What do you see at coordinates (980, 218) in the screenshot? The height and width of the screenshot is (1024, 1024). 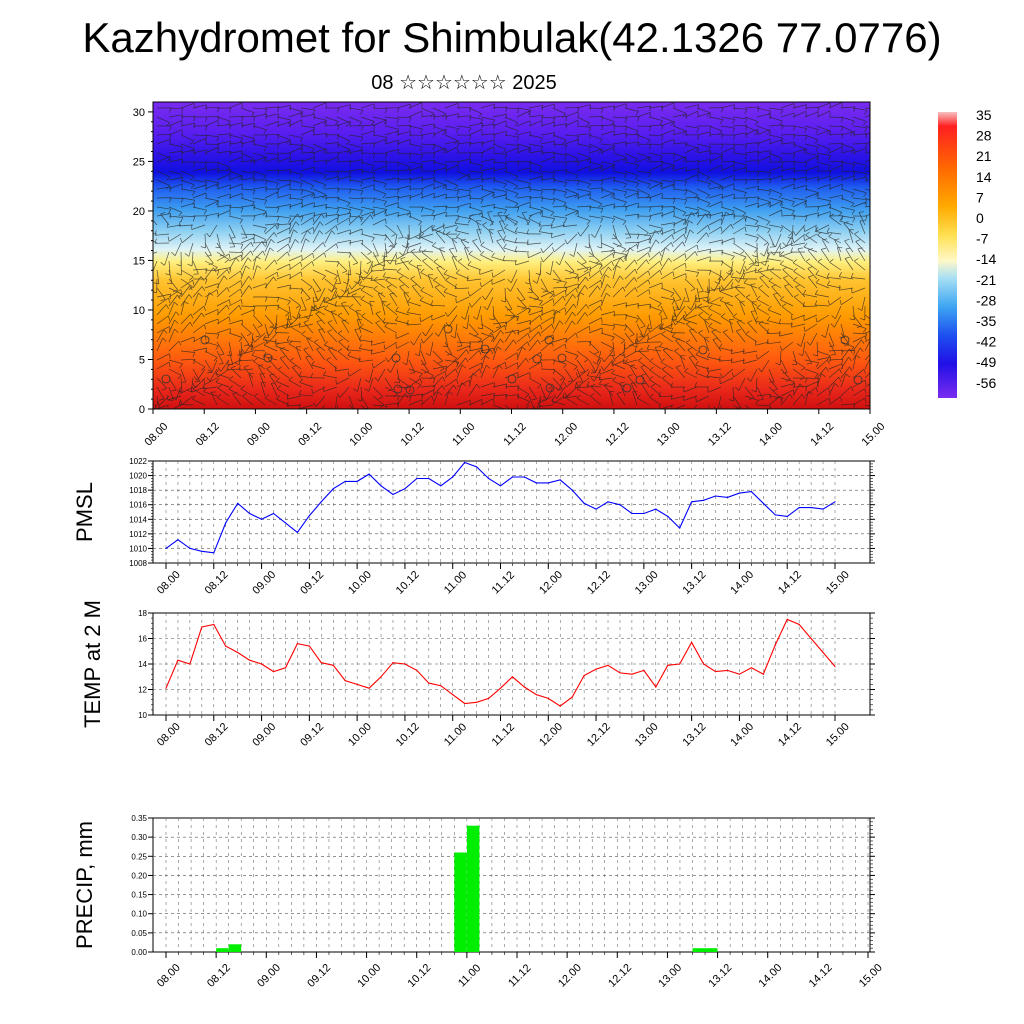 I see `colorbar-label: 0` at bounding box center [980, 218].